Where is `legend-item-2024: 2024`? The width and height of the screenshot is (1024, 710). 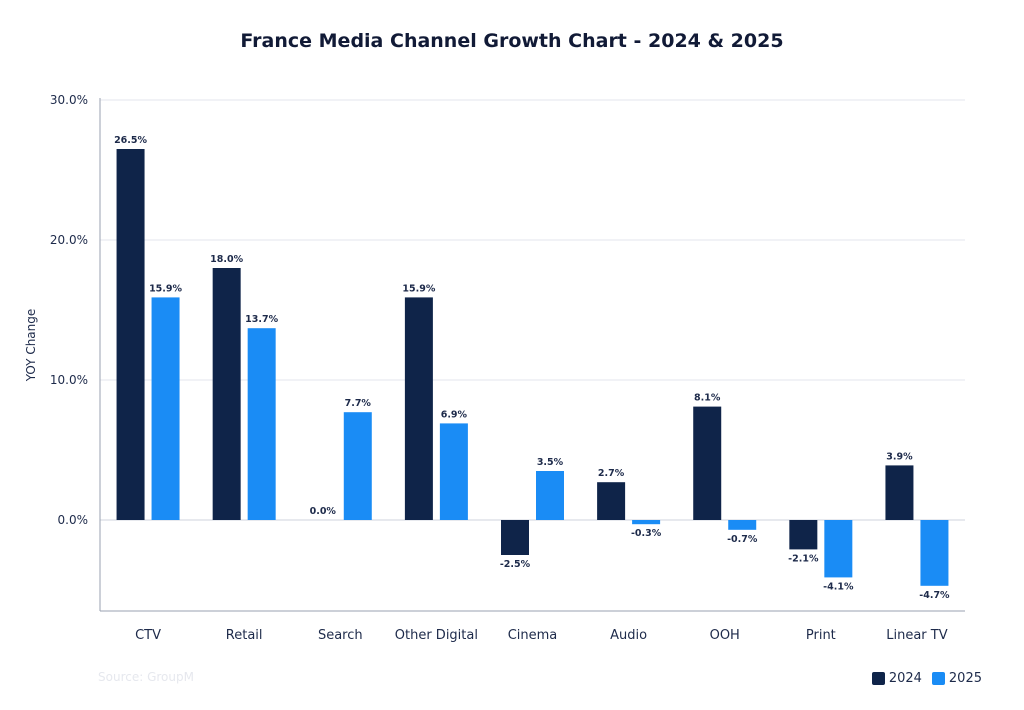
legend-item-2024: 2024 is located at coordinates (896, 678).